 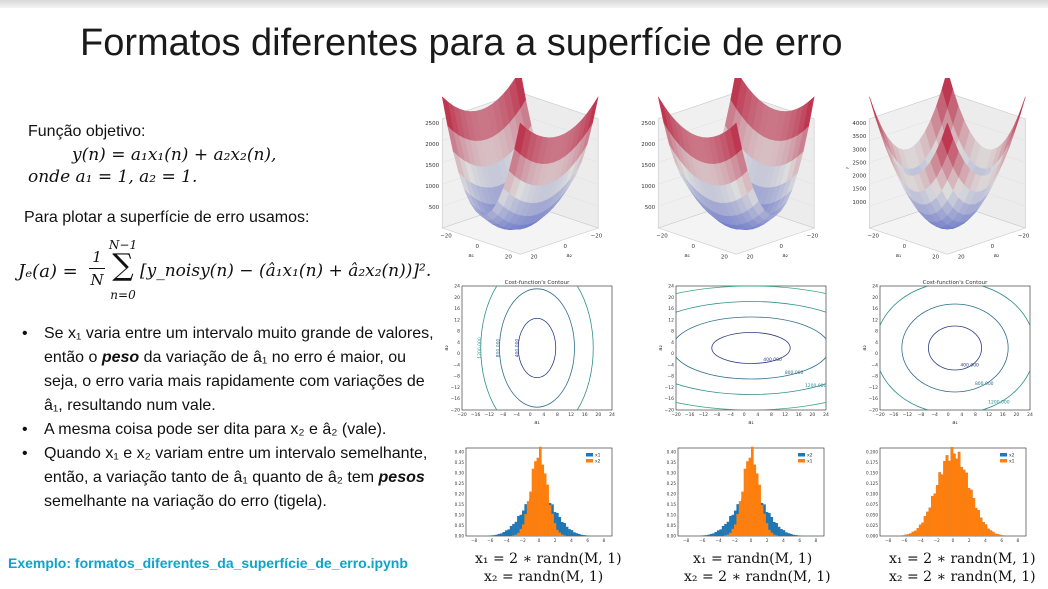 What do you see at coordinates (524, 4) in the screenshot?
I see `top-bar` at bounding box center [524, 4].